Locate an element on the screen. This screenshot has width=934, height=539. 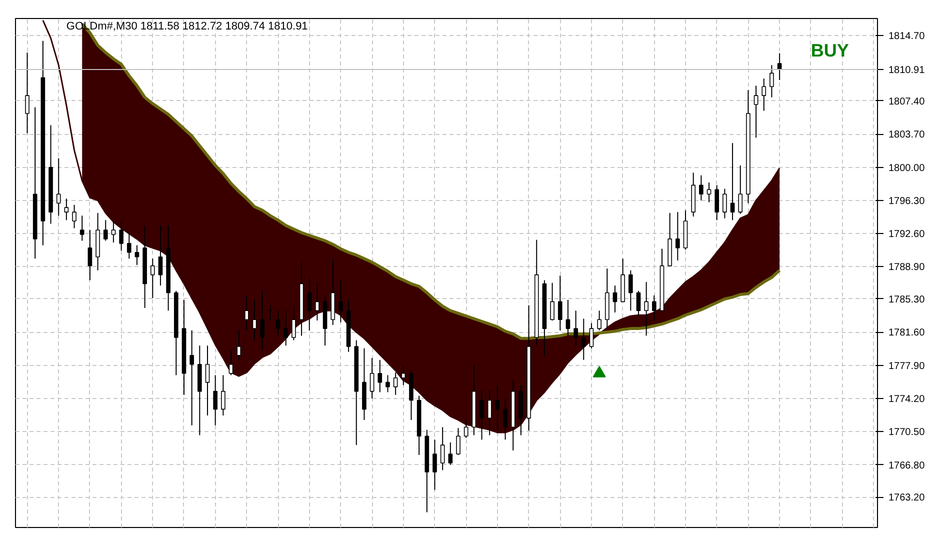
y-tick-label: 1807.40 is located at coordinates (907, 102).